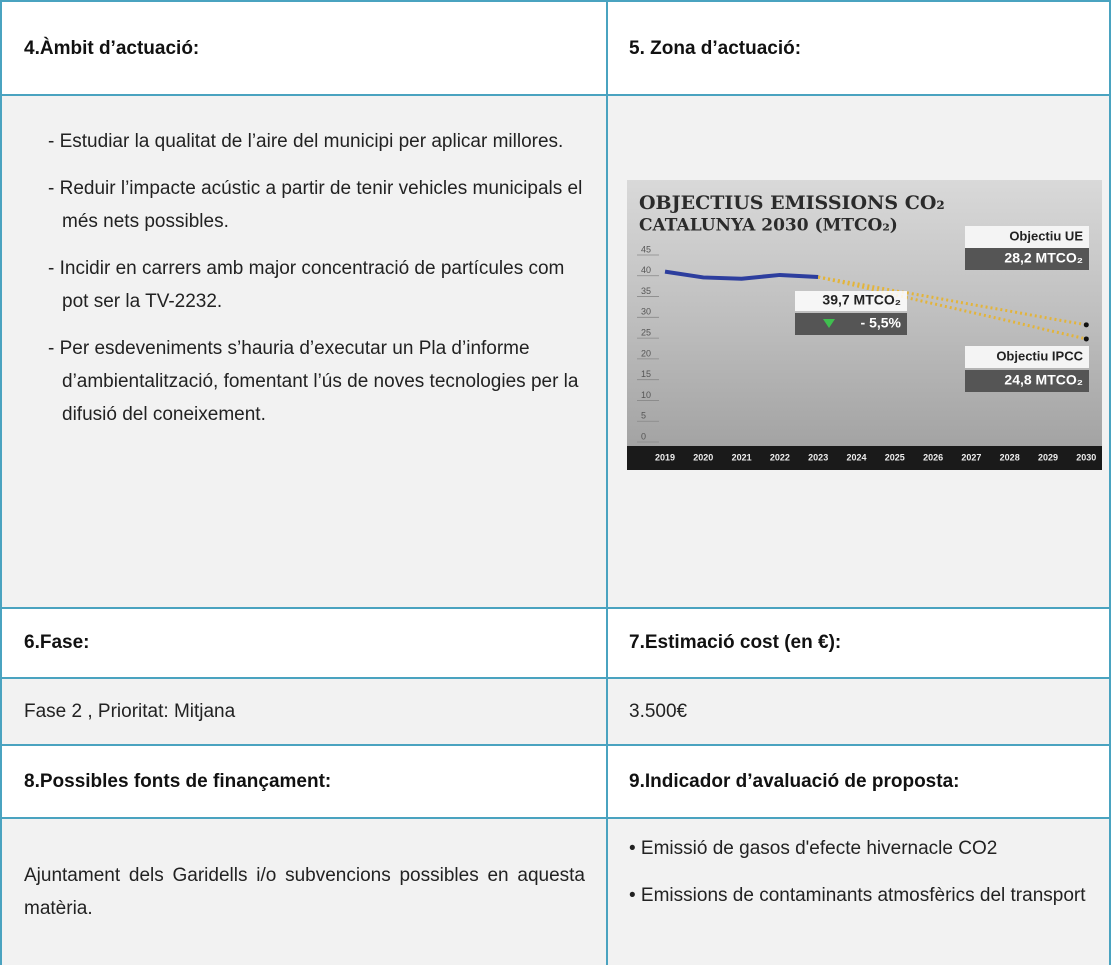  I want to click on funding-header: 8.Possibles fonts de finançament:, so click(304, 781).